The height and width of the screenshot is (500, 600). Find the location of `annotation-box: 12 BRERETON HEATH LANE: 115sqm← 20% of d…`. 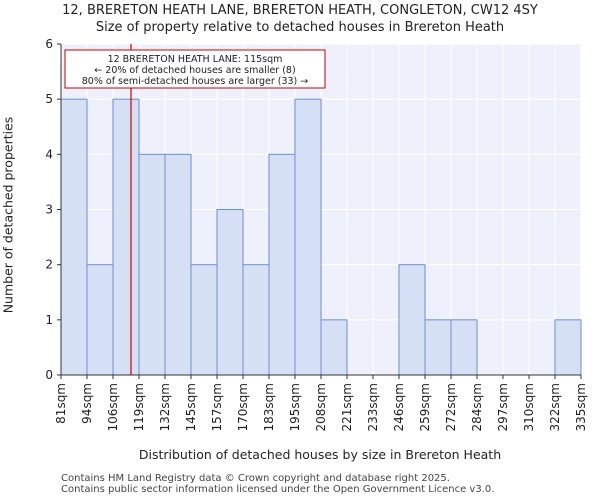

annotation-box: 12 BRERETON HEATH LANE: 115sqm← 20% of d… is located at coordinates (195, 69).